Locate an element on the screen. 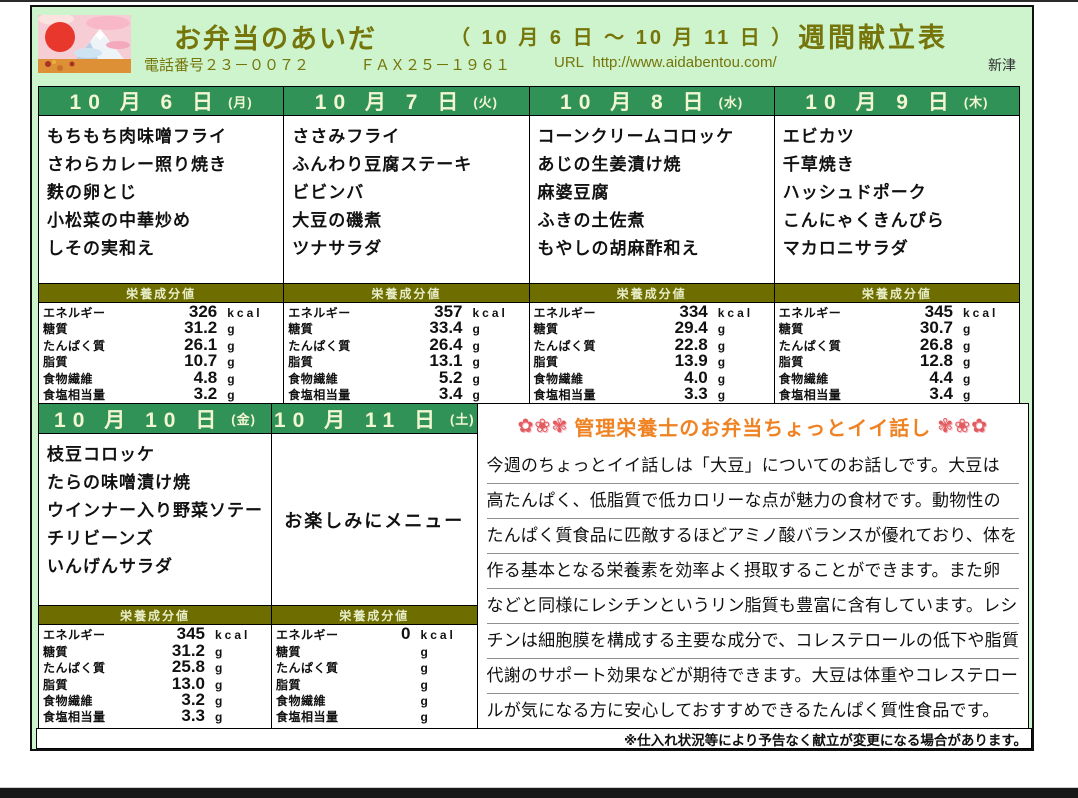 The height and width of the screenshot is (798, 1078). menu-item: しその実和え is located at coordinates (101, 248).